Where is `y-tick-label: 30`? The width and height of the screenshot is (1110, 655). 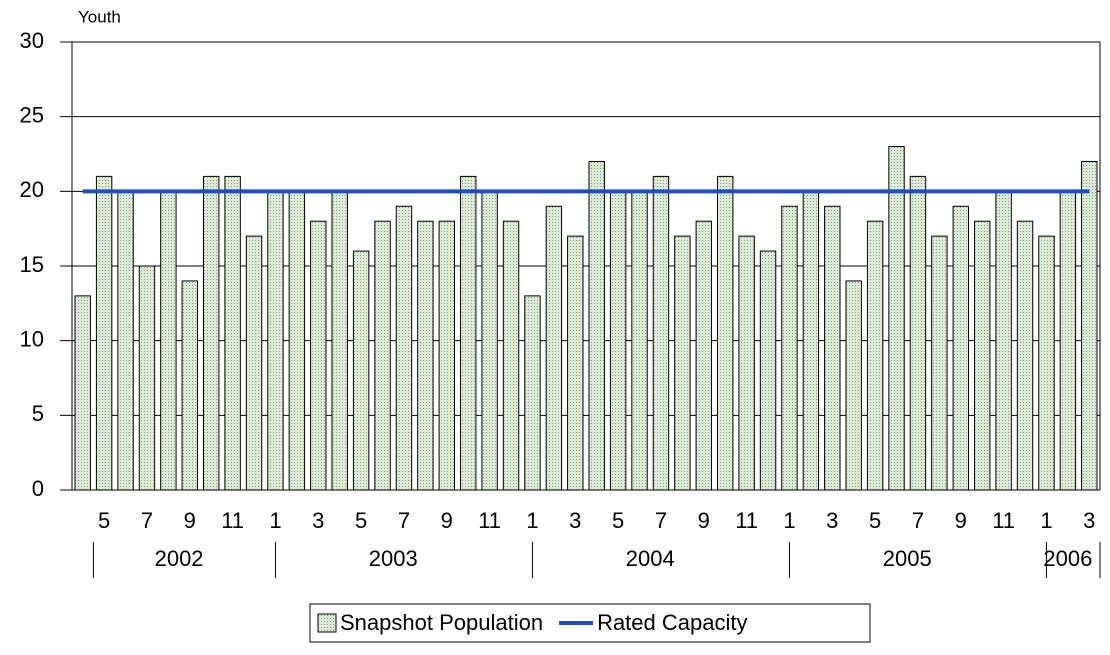
y-tick-label: 30 is located at coordinates (32, 40).